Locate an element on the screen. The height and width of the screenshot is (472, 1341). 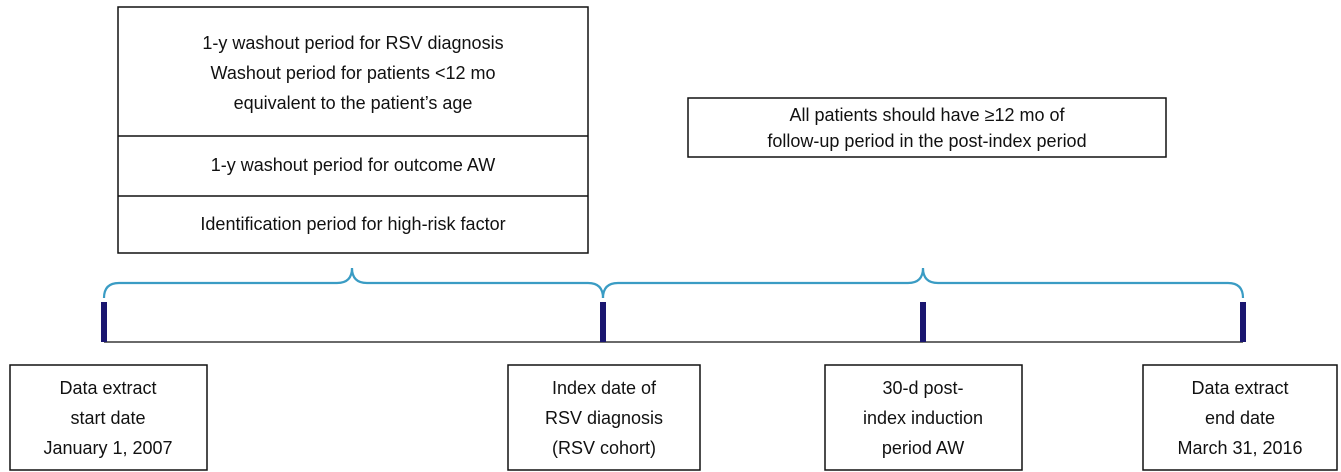
box-line: end date is located at coordinates (1240, 418).